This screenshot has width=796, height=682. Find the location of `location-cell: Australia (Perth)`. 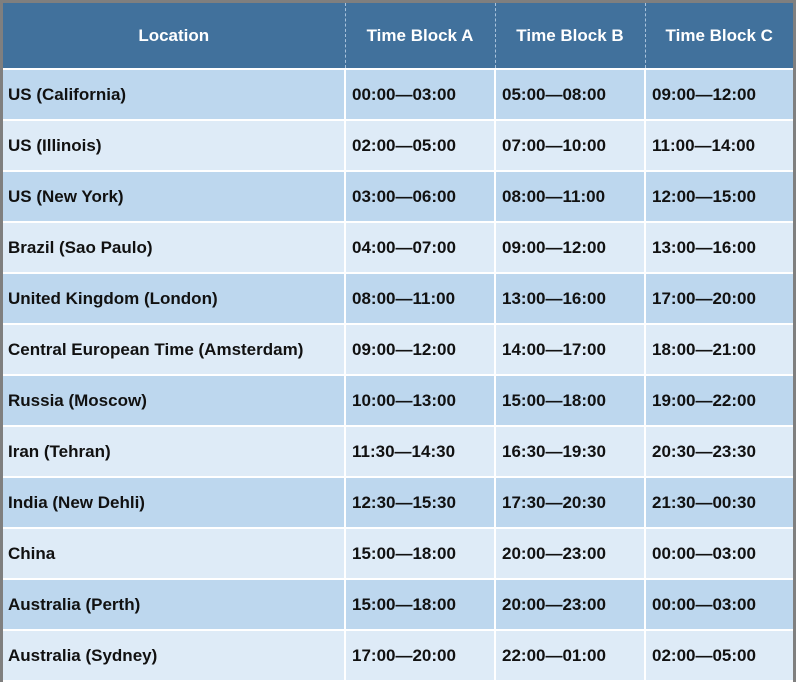

location-cell: Australia (Perth) is located at coordinates (174, 605).